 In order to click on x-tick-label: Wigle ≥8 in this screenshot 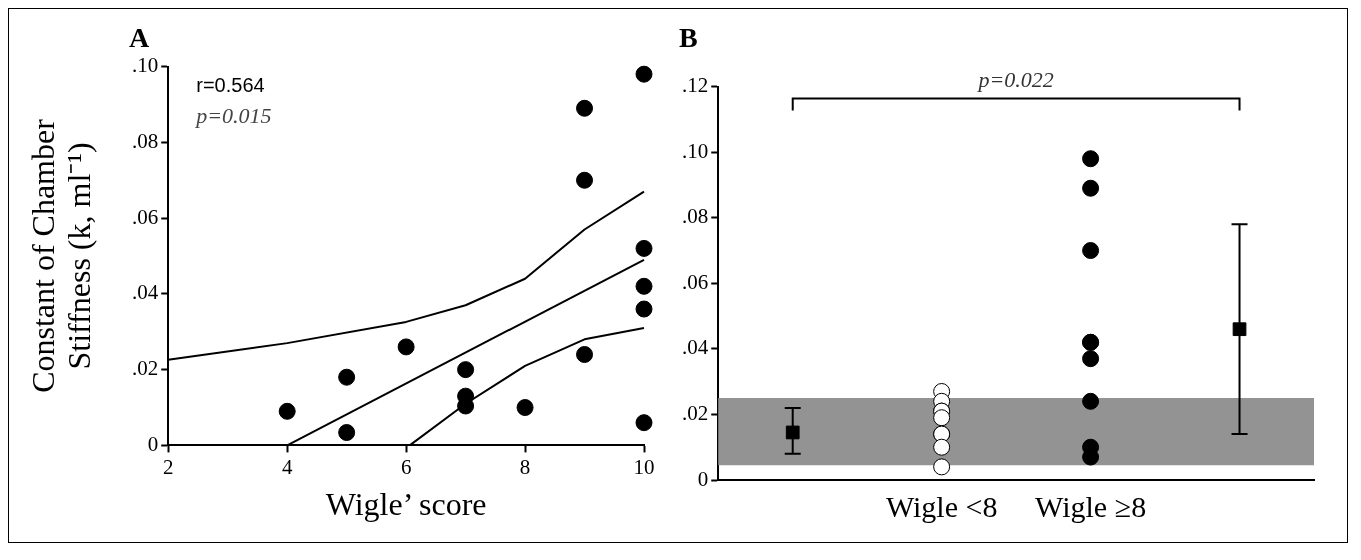, I will do `click(1091, 506)`.